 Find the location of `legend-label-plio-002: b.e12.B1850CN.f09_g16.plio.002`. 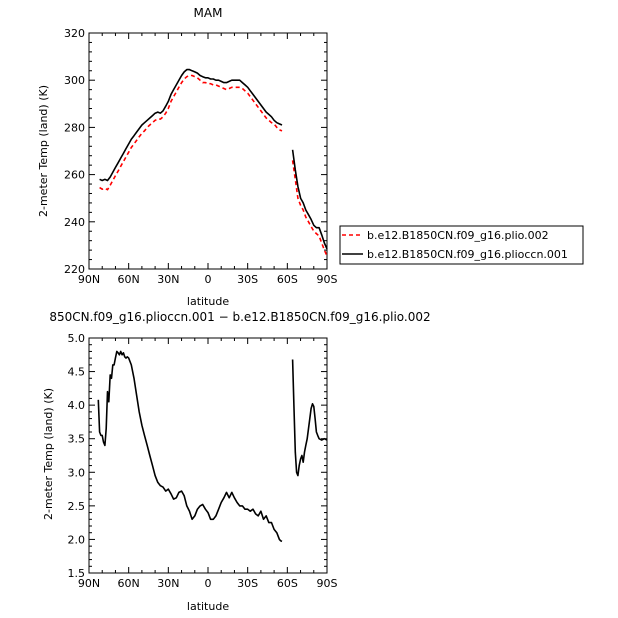

legend-label-plio-002: b.e12.B1850CN.f09_g16.plio.002 is located at coordinates (458, 235).